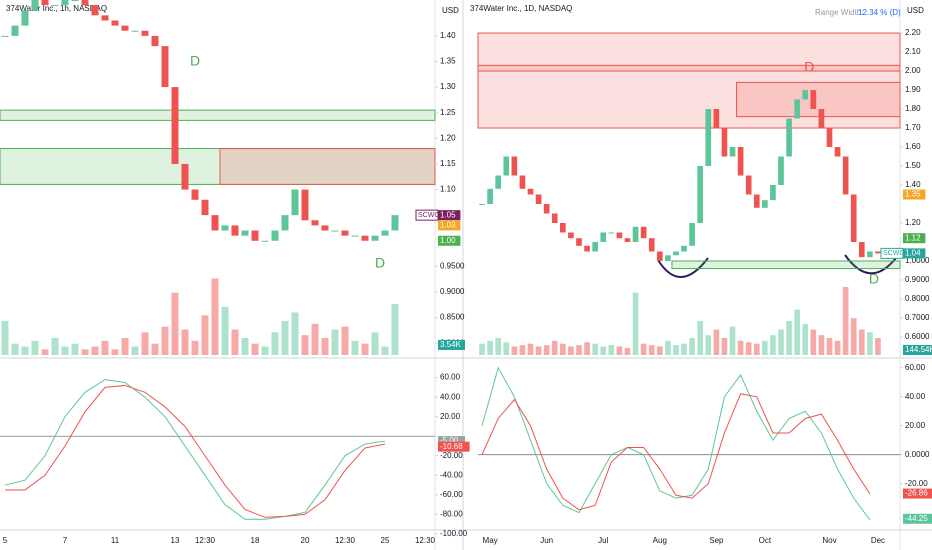 This screenshot has height=550, width=932. What do you see at coordinates (5, 540) in the screenshot?
I see `x-tick-label: 5` at bounding box center [5, 540].